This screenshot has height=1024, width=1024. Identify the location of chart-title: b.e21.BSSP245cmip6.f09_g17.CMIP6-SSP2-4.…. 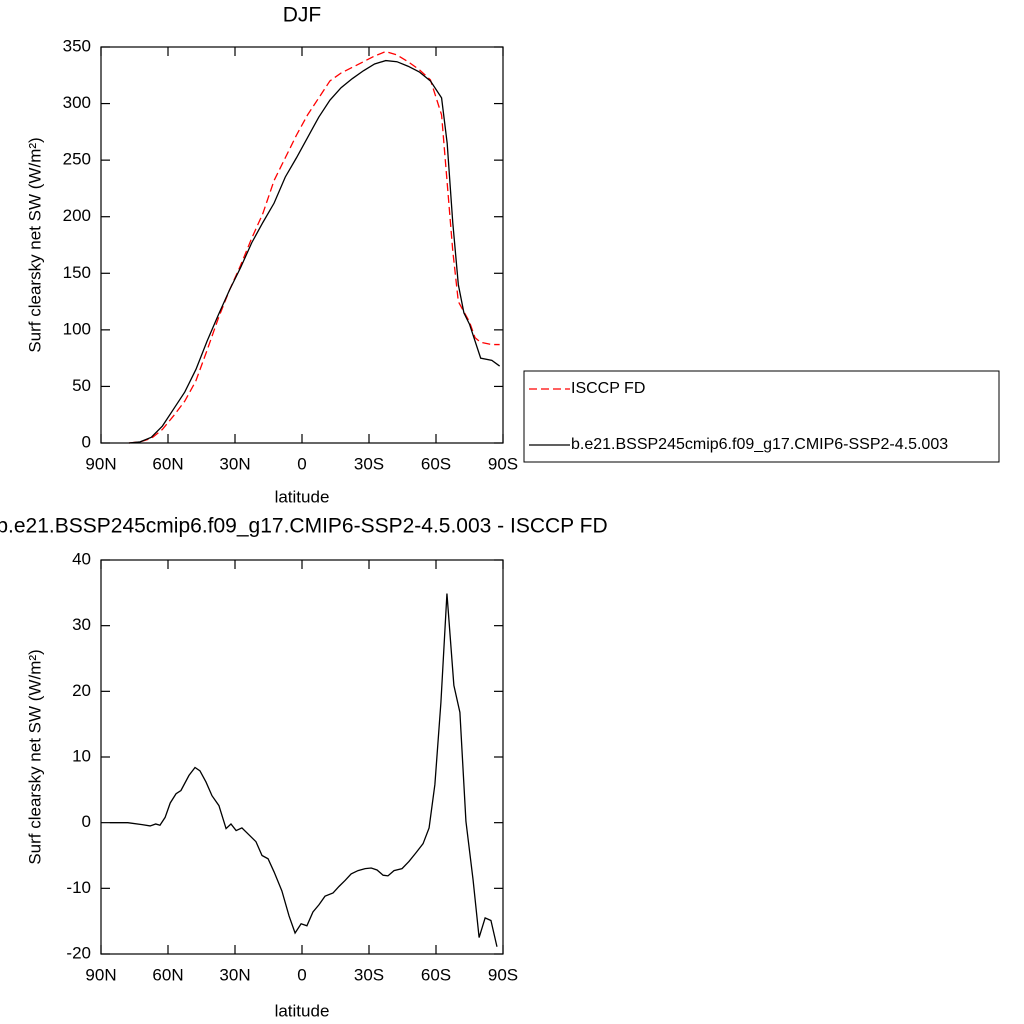
(304, 526).